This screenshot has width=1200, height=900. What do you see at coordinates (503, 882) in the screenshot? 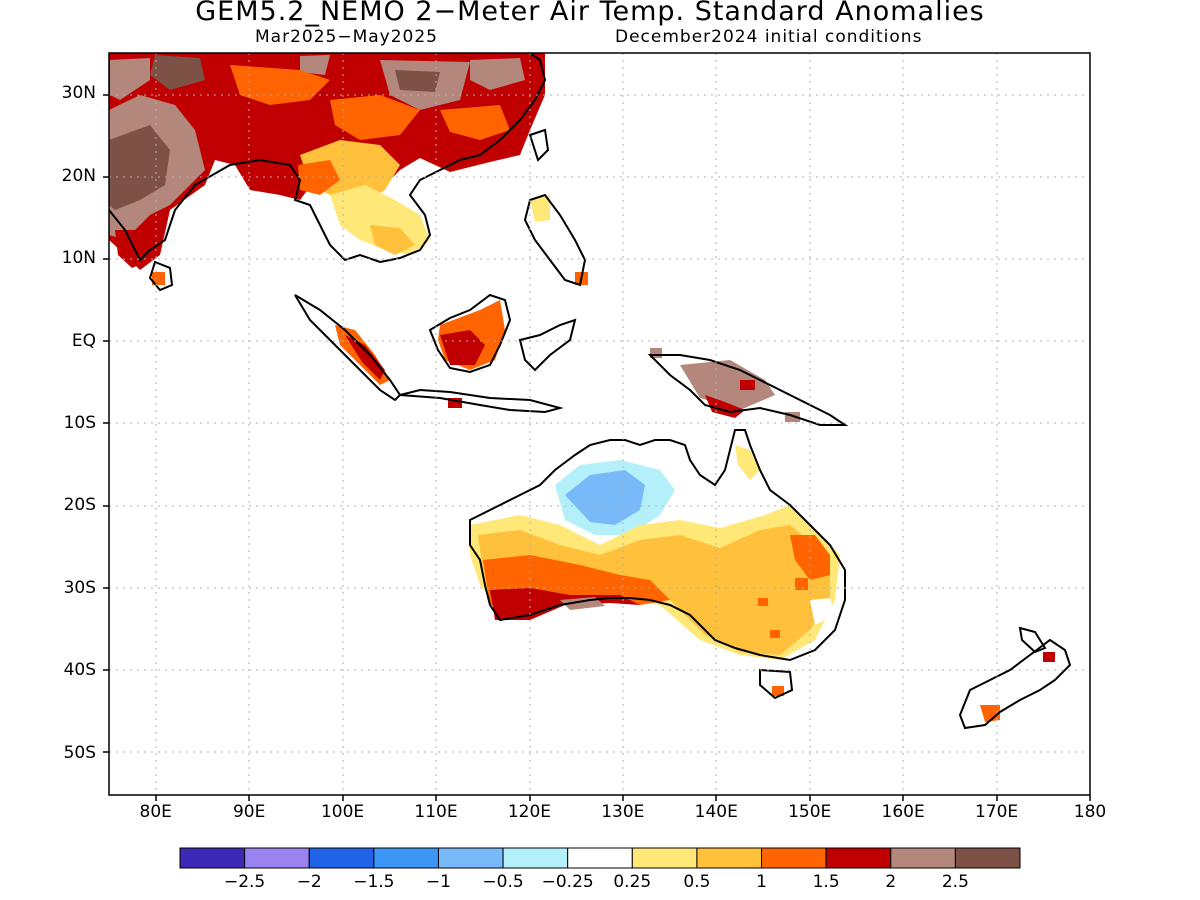
I see `colorbar-label: −0.5` at bounding box center [503, 882].